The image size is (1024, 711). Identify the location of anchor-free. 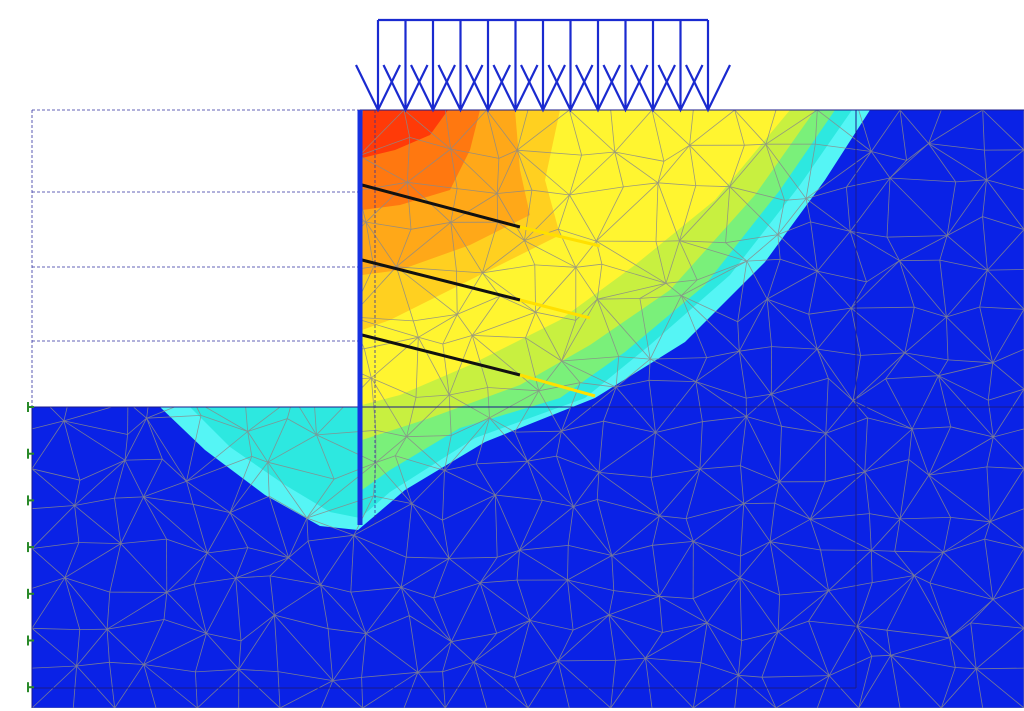
(441, 206).